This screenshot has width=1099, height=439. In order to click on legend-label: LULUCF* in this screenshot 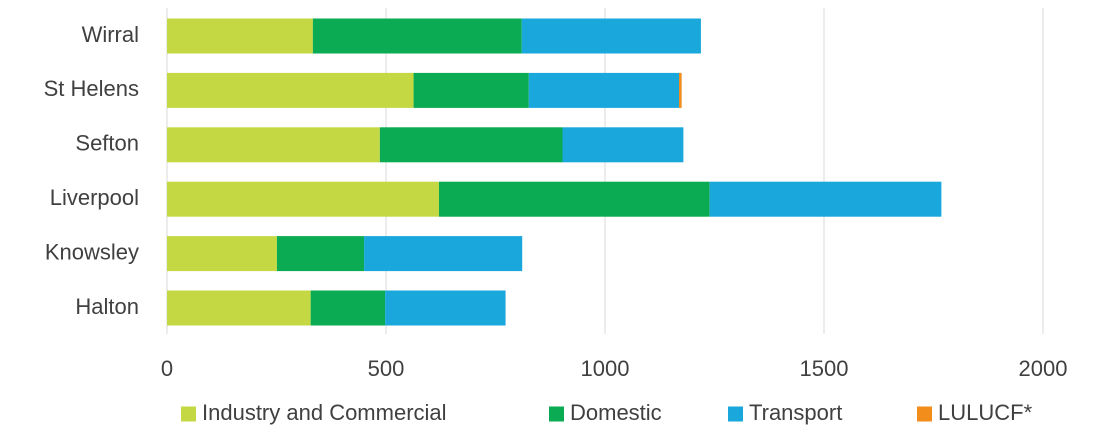, I will do `click(985, 412)`.